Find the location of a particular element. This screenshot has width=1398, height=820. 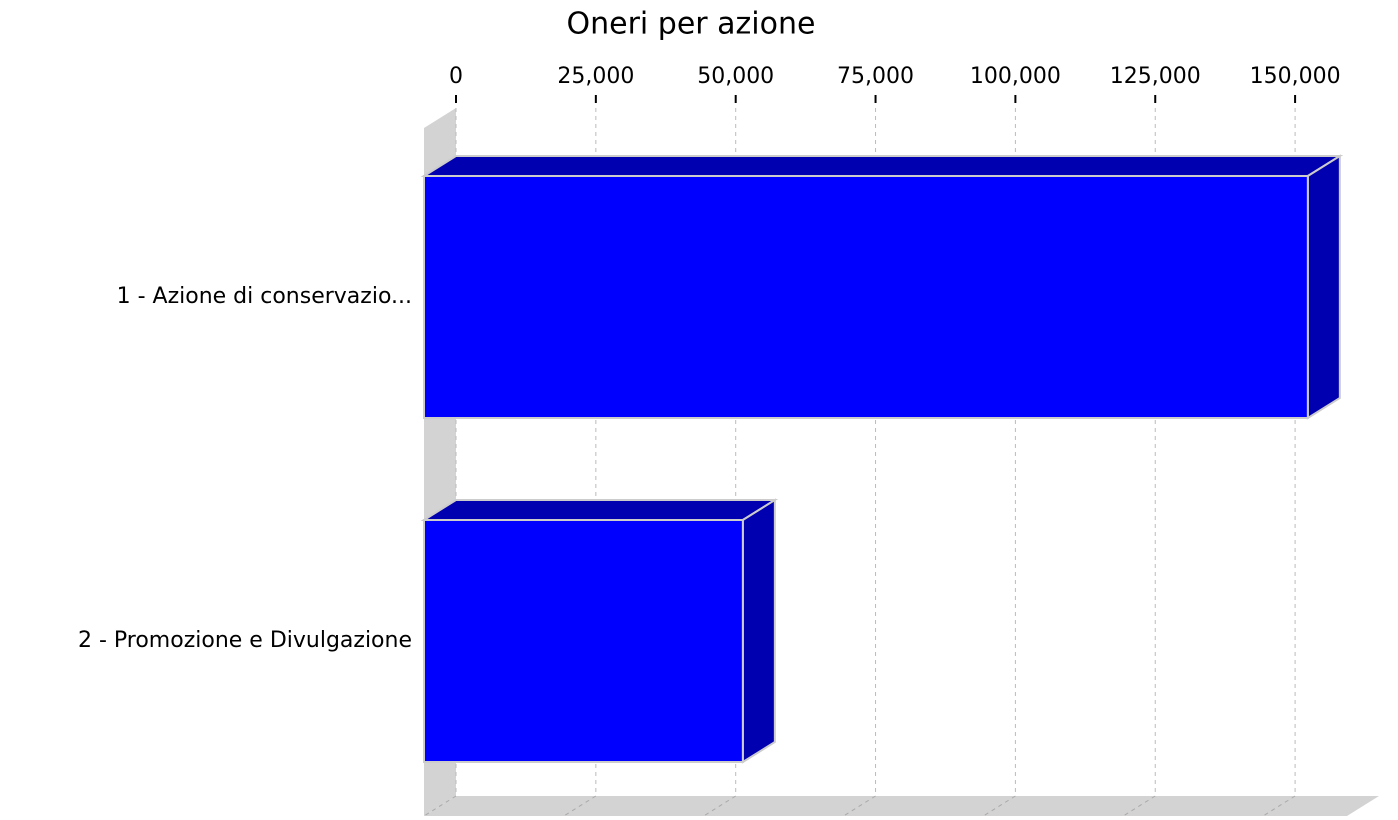

x-tick-label: 150,000 is located at coordinates (1295, 76).